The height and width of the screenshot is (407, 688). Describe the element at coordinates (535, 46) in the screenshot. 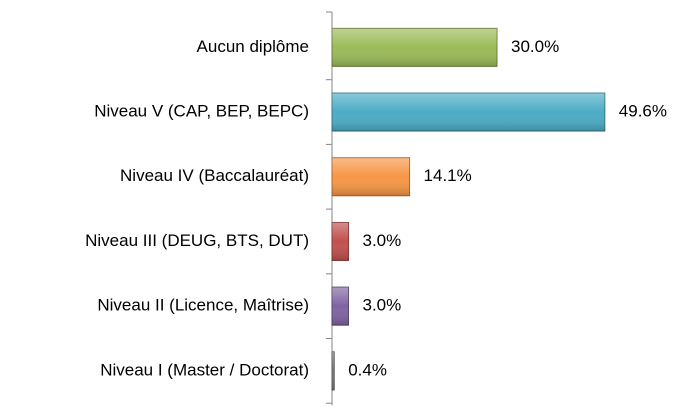

I see `value-label: 30.0%` at that location.